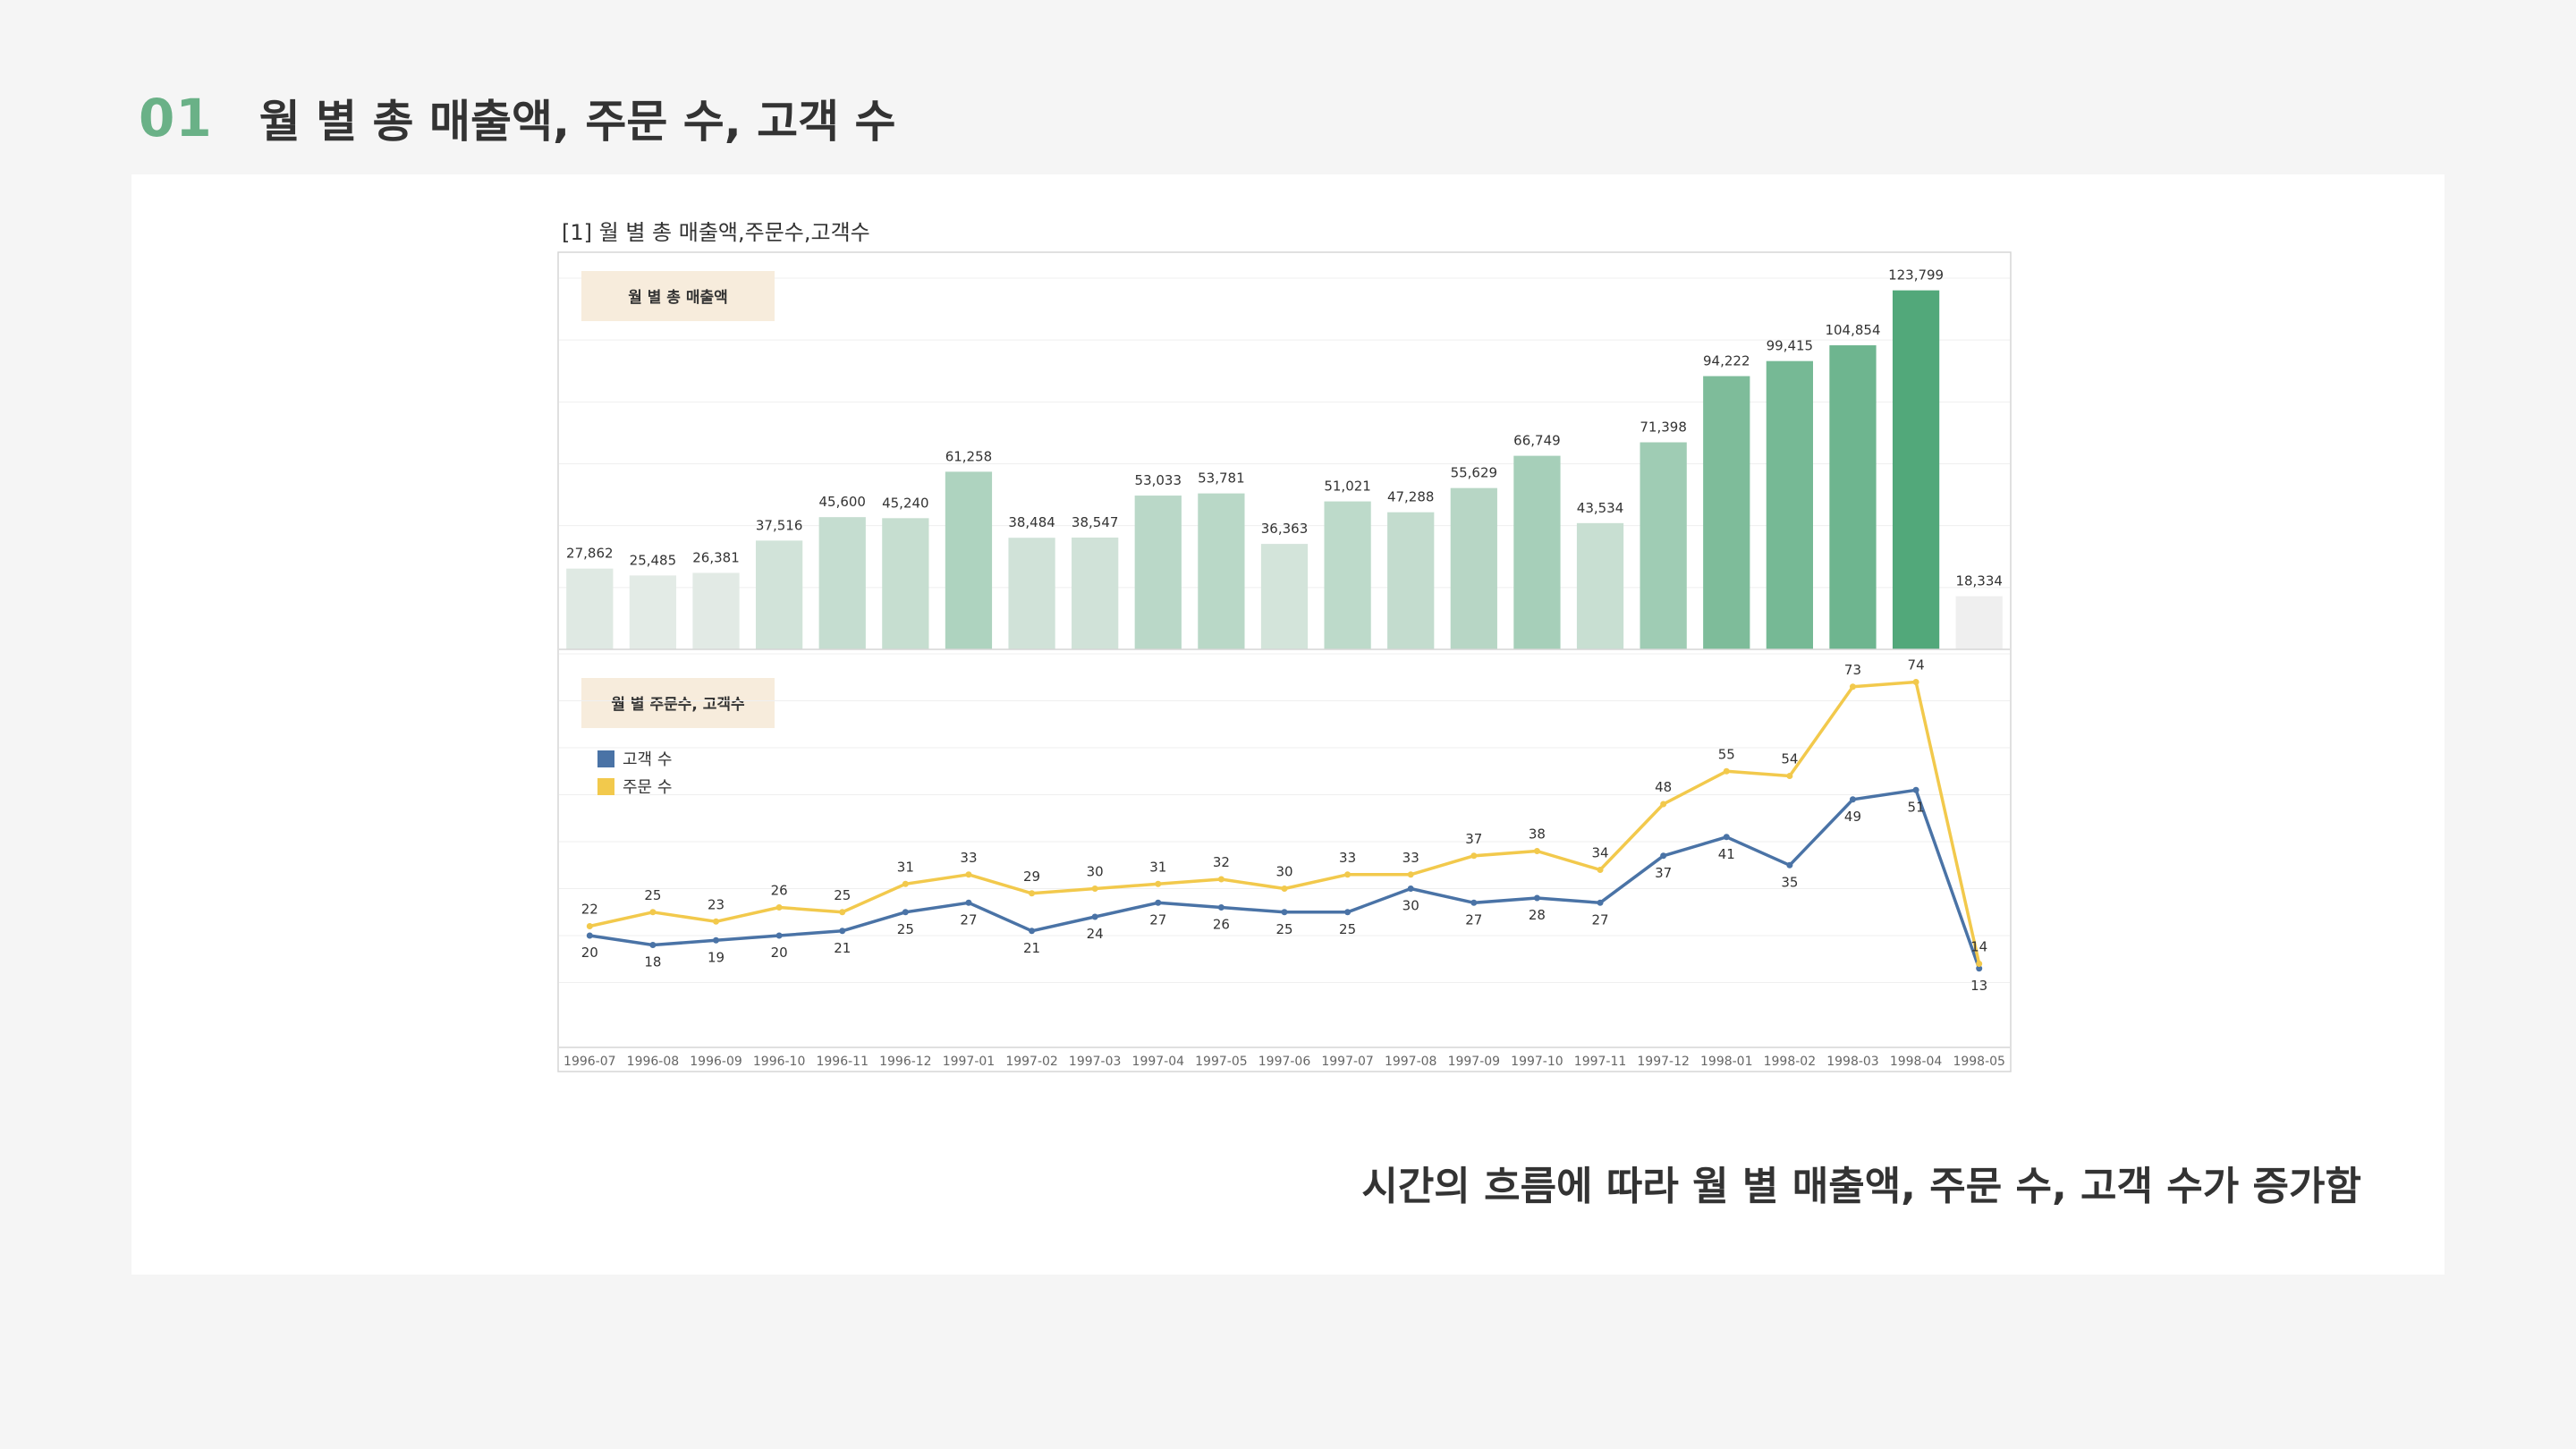 The width and height of the screenshot is (2576, 1449). What do you see at coordinates (1537, 441) in the screenshot?
I see `revenue-bar-label: 66,749` at bounding box center [1537, 441].